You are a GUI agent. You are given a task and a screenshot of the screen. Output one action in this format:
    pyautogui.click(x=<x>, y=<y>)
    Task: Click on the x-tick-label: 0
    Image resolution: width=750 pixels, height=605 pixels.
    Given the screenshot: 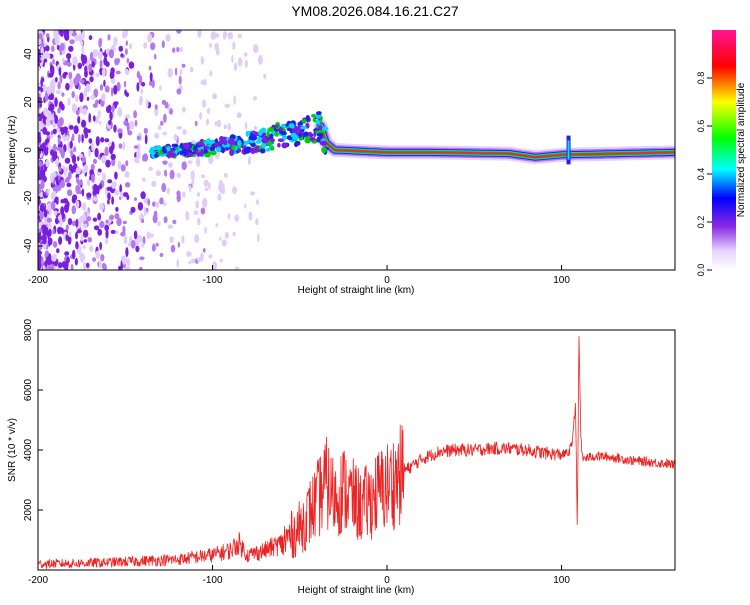 What is the action you would take?
    pyautogui.click(x=387, y=580)
    